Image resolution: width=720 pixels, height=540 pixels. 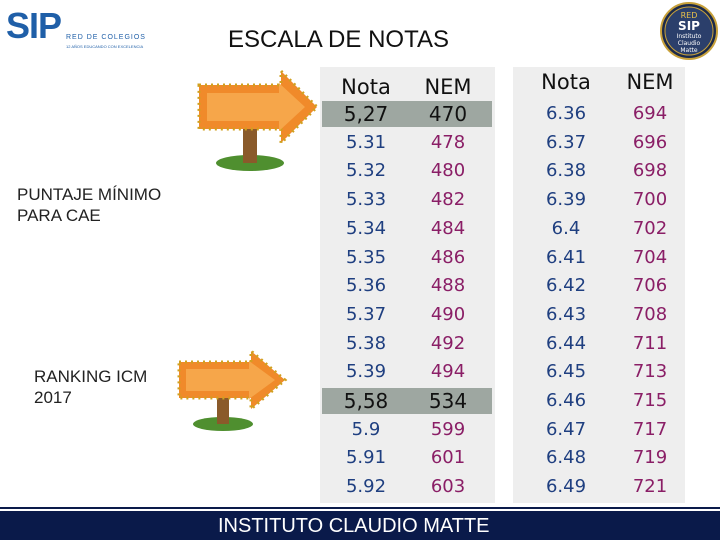 What do you see at coordinates (366, 343) in the screenshot?
I see `left-table-nota-cell: 5.38` at bounding box center [366, 343].